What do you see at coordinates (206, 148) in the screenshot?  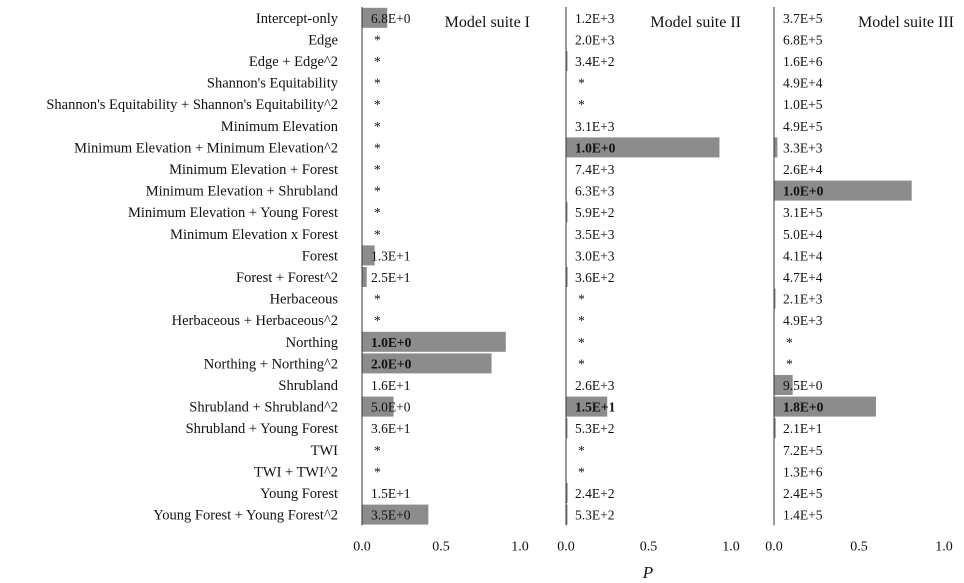 I see `category-label: Minimum Elevation + Minimum Elevation^2` at bounding box center [206, 148].